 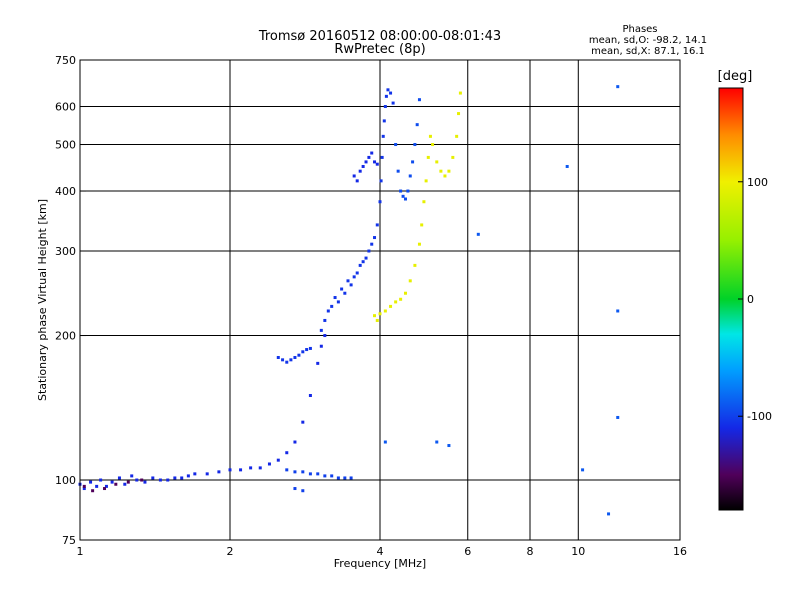 I want to click on colorbar-label: [deg], so click(x=735, y=76).